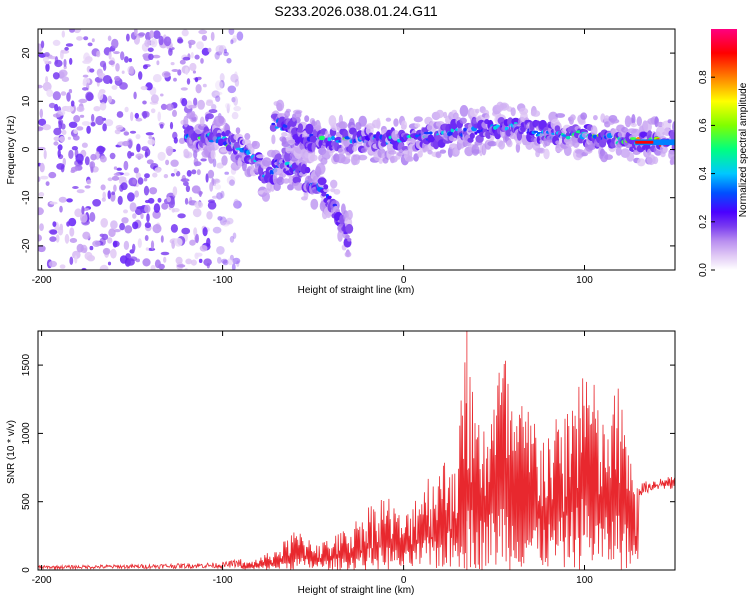 This screenshot has width=750, height=600. What do you see at coordinates (655, 142) in the screenshot?
I see `strong-band` at bounding box center [655, 142].